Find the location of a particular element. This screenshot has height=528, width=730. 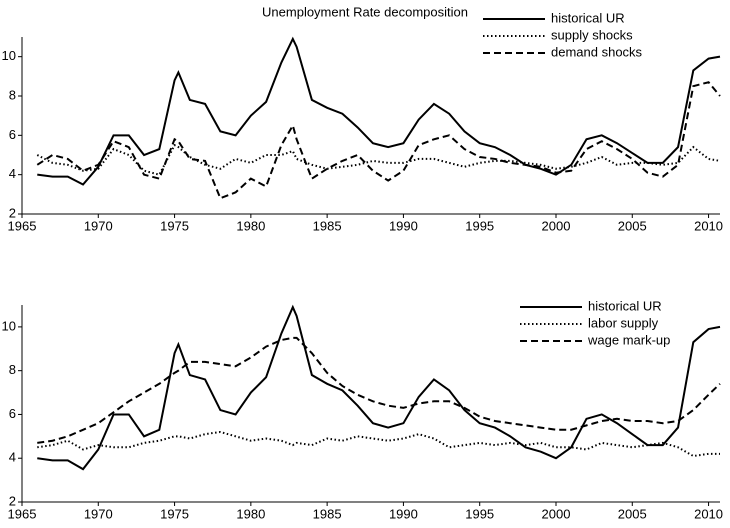

chart-title: Unemployment Rate decomposition is located at coordinates (365, 11).